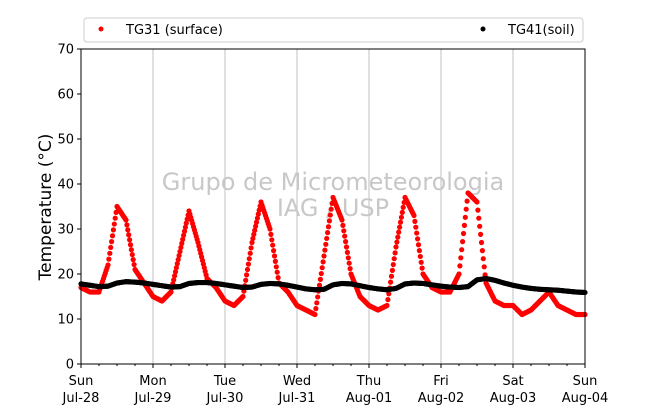 Image resolution: width=650 pixels, height=409 pixels. Describe the element at coordinates (65, 50) in the screenshot. I see `y-tick-label: 70` at that location.